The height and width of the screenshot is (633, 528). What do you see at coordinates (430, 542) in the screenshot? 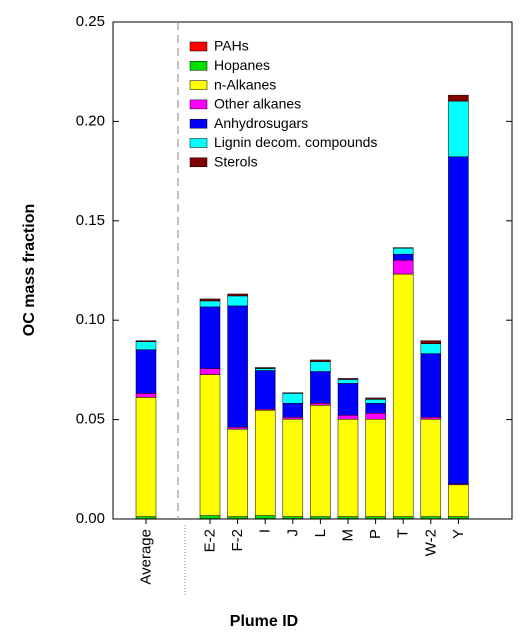
I see `x-tick-label: W-2` at bounding box center [430, 542].